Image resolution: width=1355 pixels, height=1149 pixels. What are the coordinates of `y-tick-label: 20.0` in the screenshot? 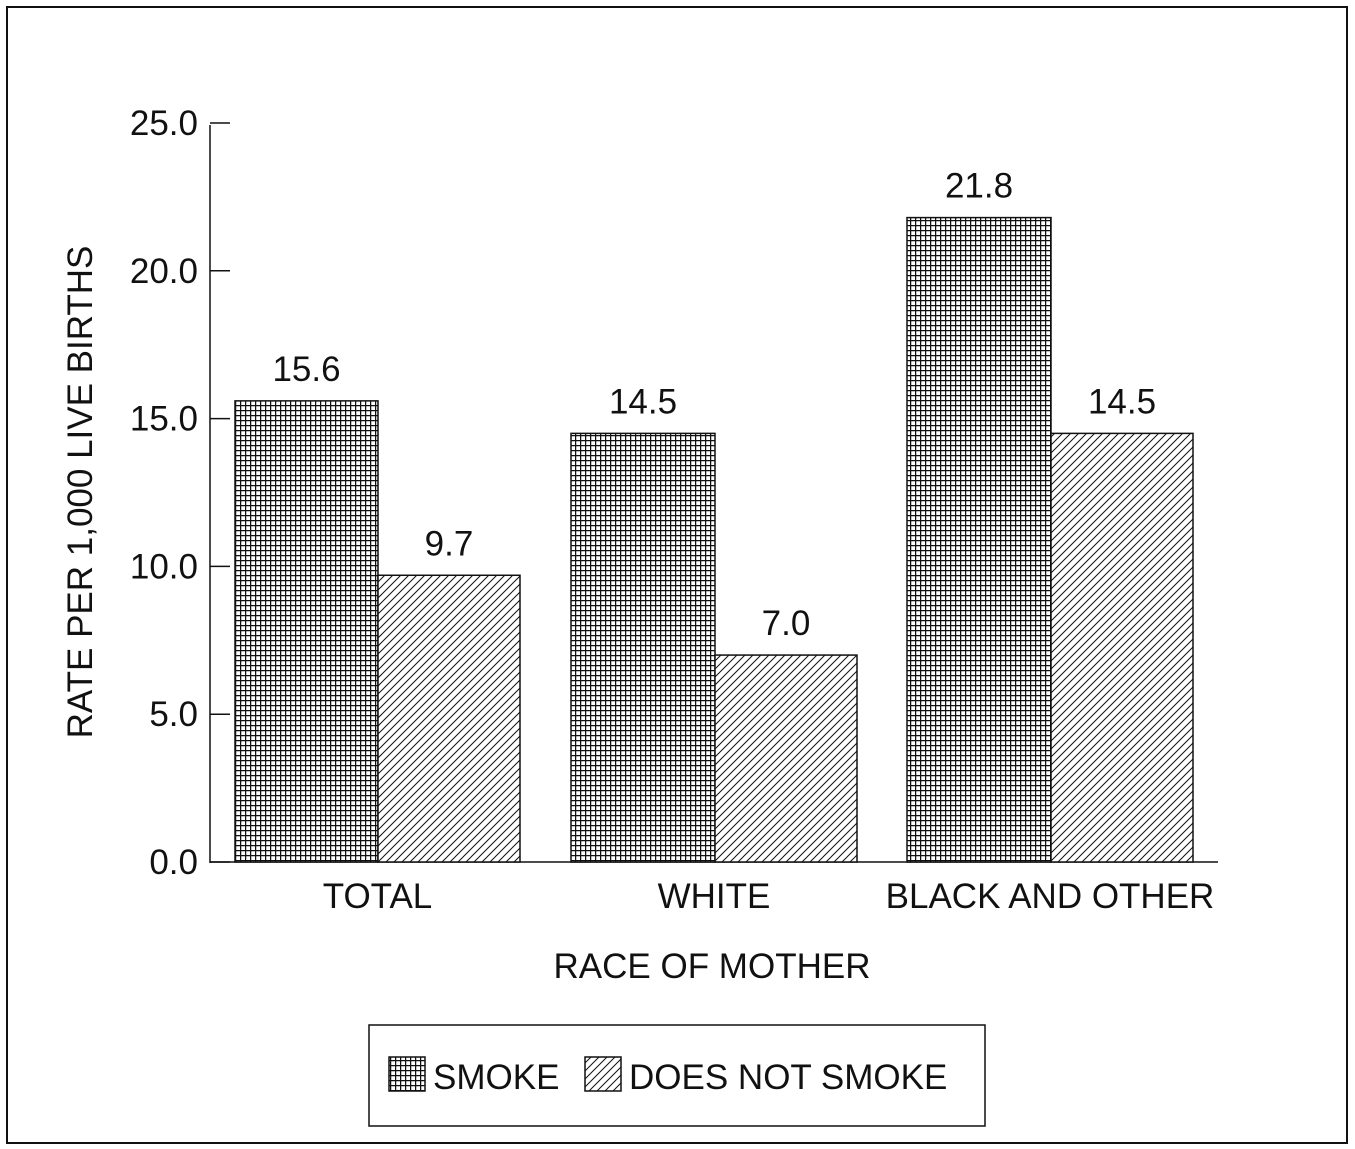 It's located at (164, 271).